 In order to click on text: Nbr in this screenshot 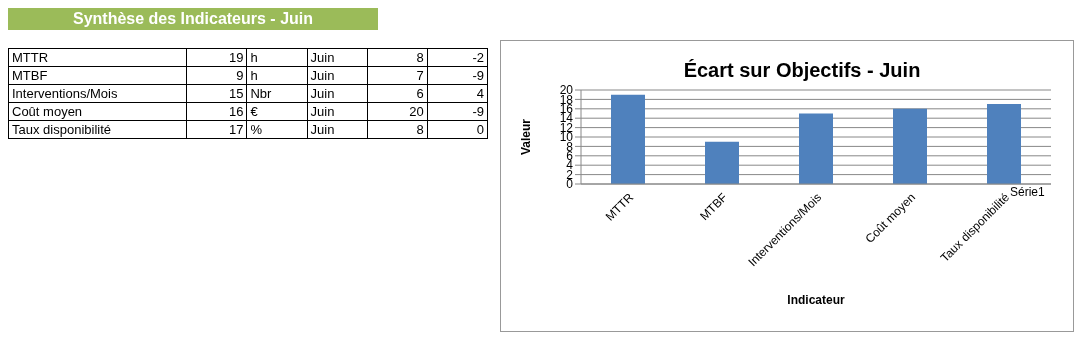, I will do `click(277, 93)`.